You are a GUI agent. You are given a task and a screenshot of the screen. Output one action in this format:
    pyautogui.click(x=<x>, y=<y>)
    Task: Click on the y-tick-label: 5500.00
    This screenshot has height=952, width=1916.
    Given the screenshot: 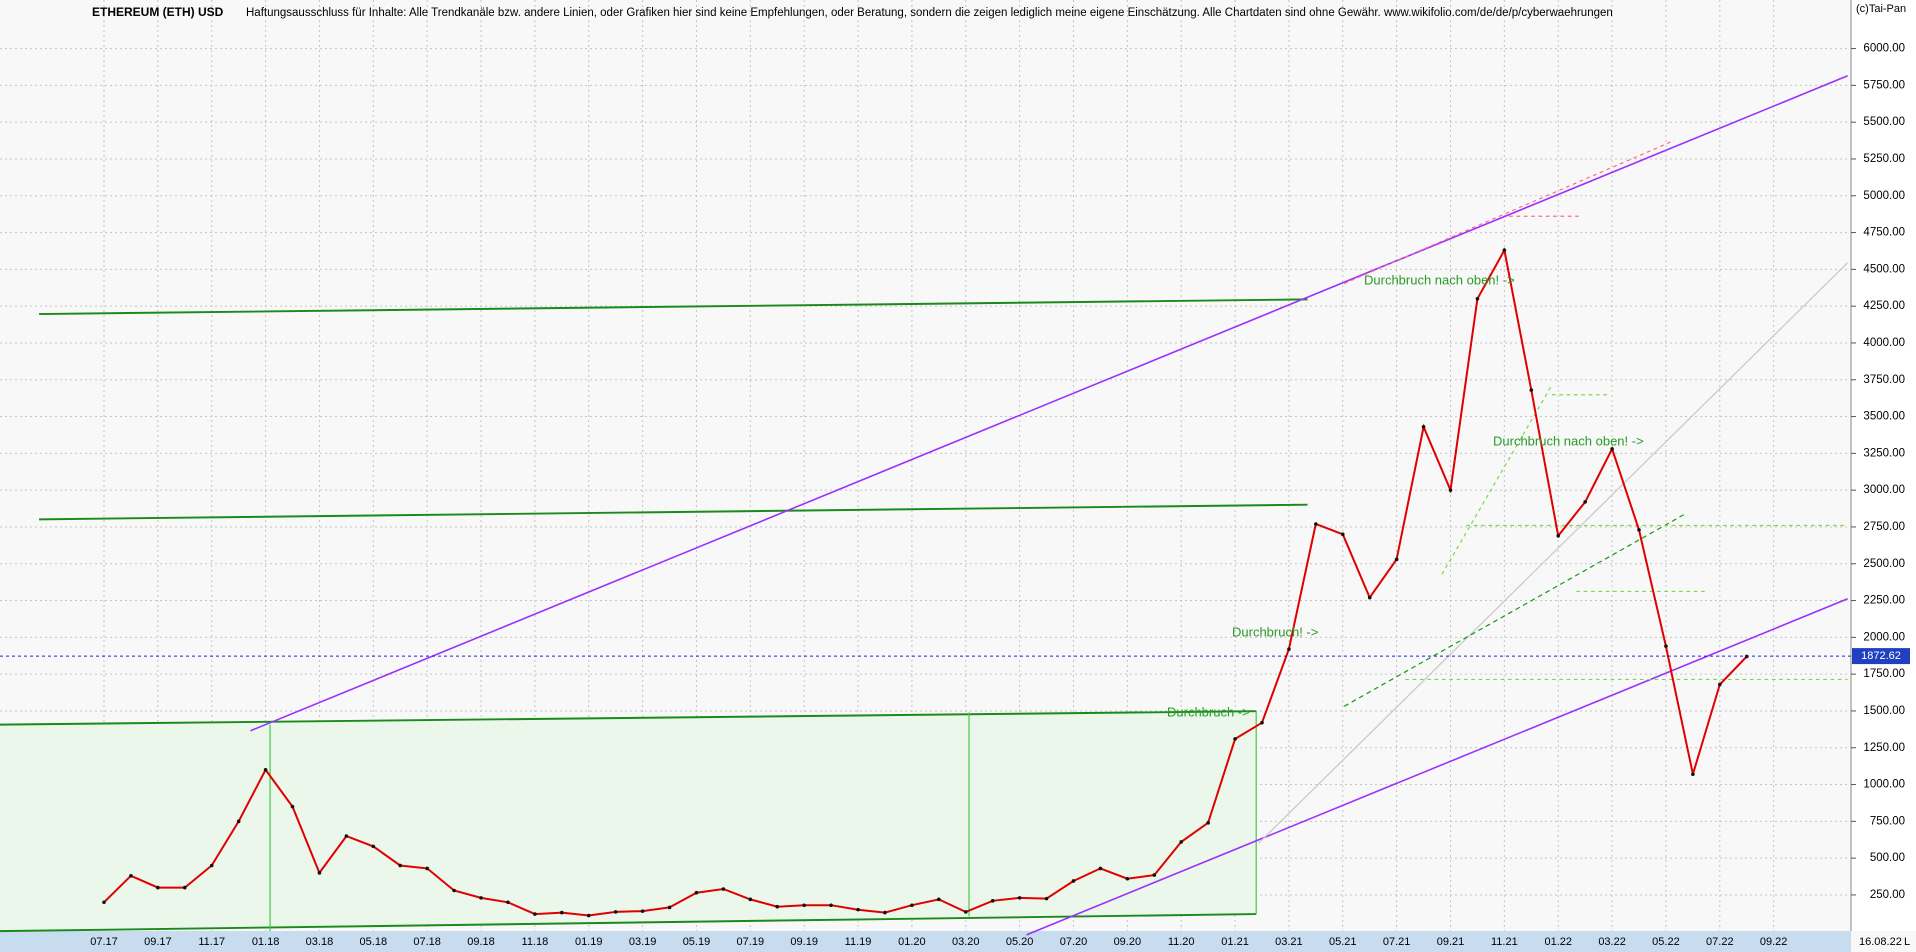 What is the action you would take?
    pyautogui.click(x=1884, y=122)
    